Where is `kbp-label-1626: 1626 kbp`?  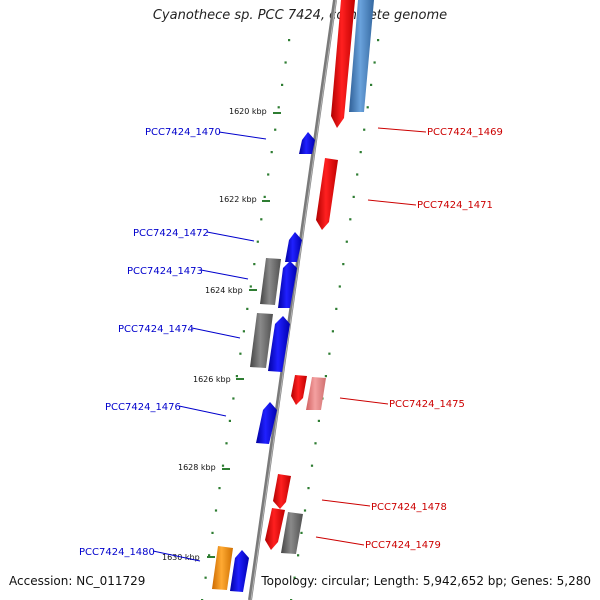
kbp-label-1626: 1626 kbp is located at coordinates (212, 379).